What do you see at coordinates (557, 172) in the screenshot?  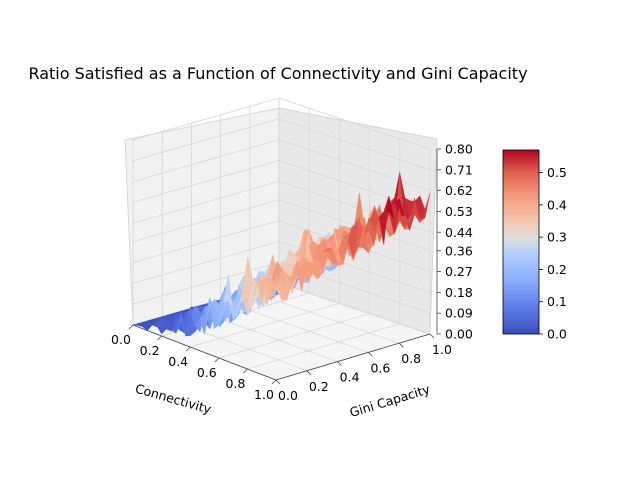 I see `colorbar-tick-label: 0.5` at bounding box center [557, 172].